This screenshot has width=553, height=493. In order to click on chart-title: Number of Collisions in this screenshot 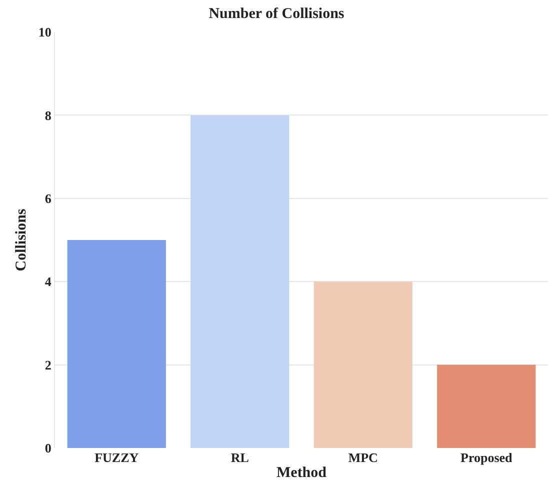, I will do `click(276, 14)`.